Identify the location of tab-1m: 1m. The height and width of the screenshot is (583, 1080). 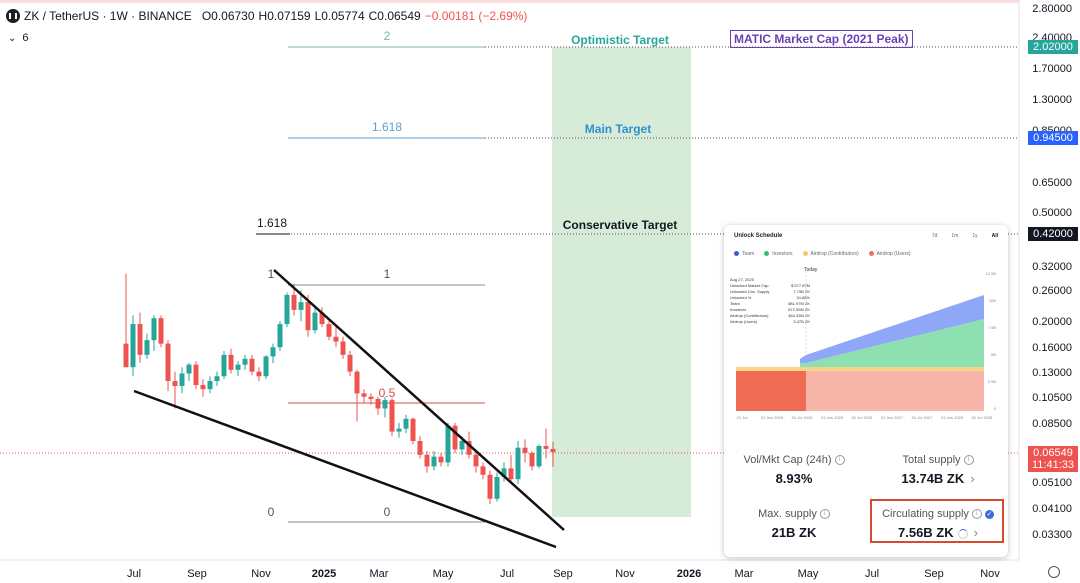
(955, 236).